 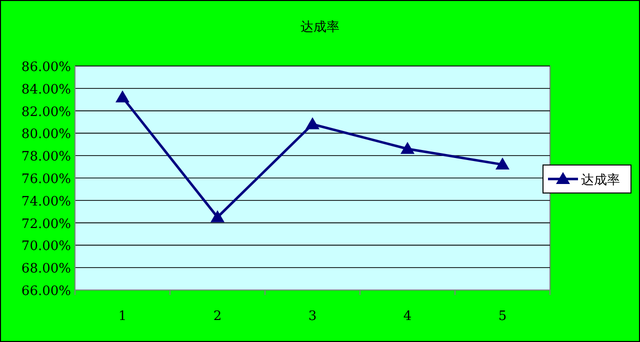 I want to click on legend-label: 达成率, so click(x=600, y=180).